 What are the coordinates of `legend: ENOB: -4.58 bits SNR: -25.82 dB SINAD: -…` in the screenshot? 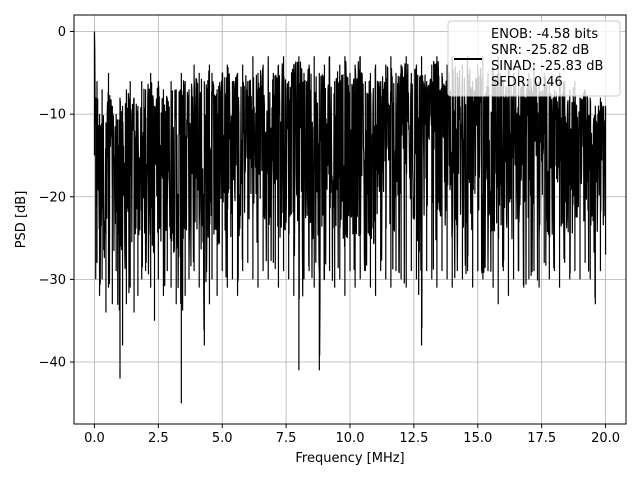 It's located at (534, 58).